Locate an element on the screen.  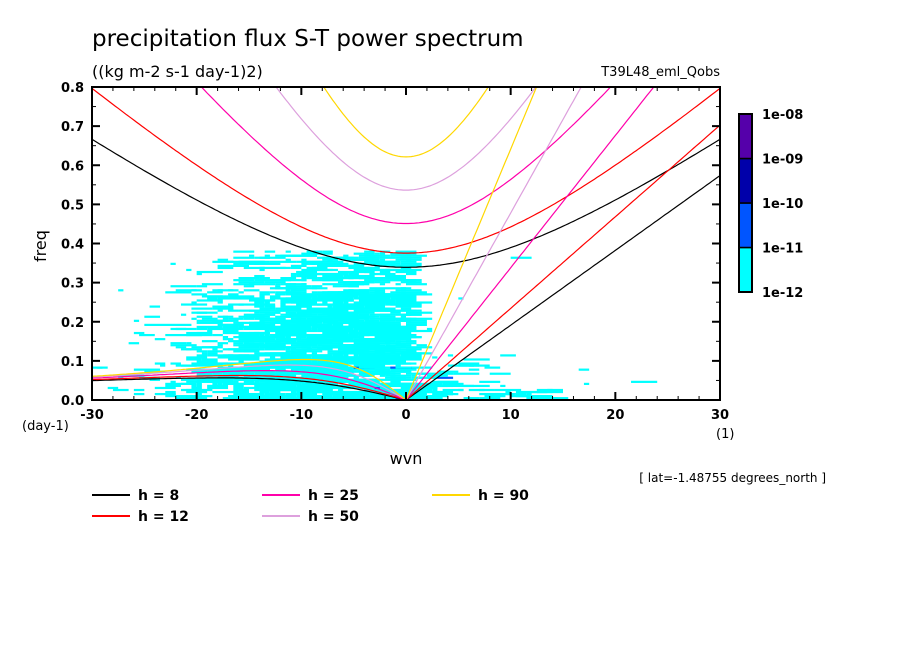
y-tick-label: 0.8 is located at coordinates (72, 88).